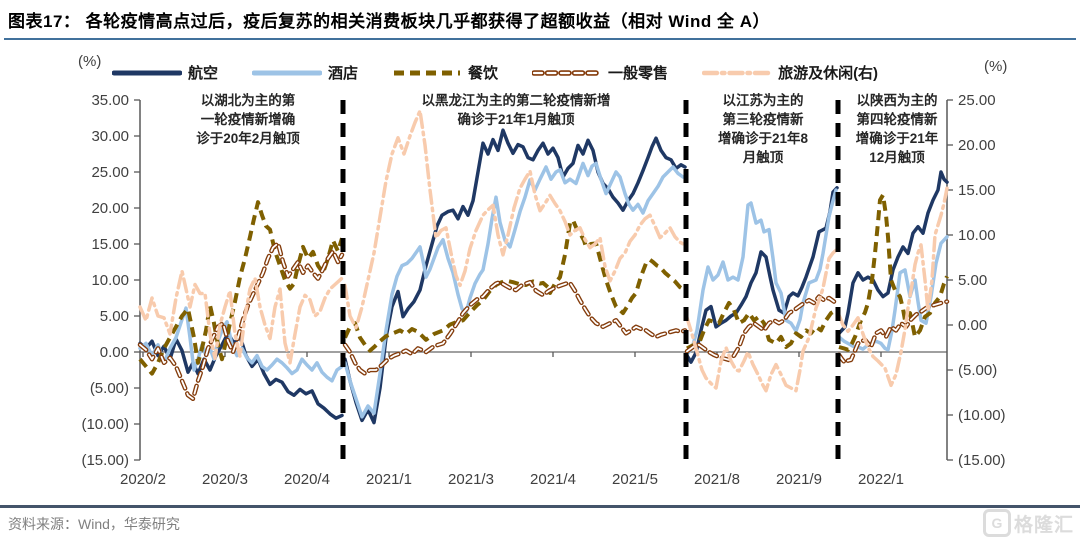 This screenshot has height=543, width=1080. What do you see at coordinates (483, 73) in the screenshot?
I see `legend-label-catering: 餐饮` at bounding box center [483, 73].